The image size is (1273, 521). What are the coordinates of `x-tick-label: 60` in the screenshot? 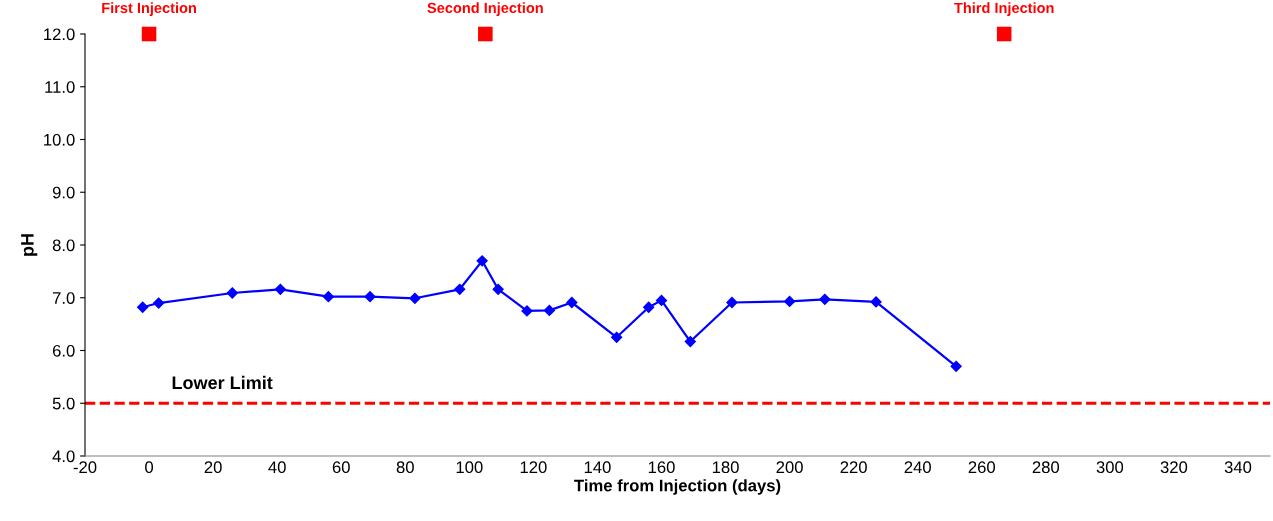 It's located at (341, 467).